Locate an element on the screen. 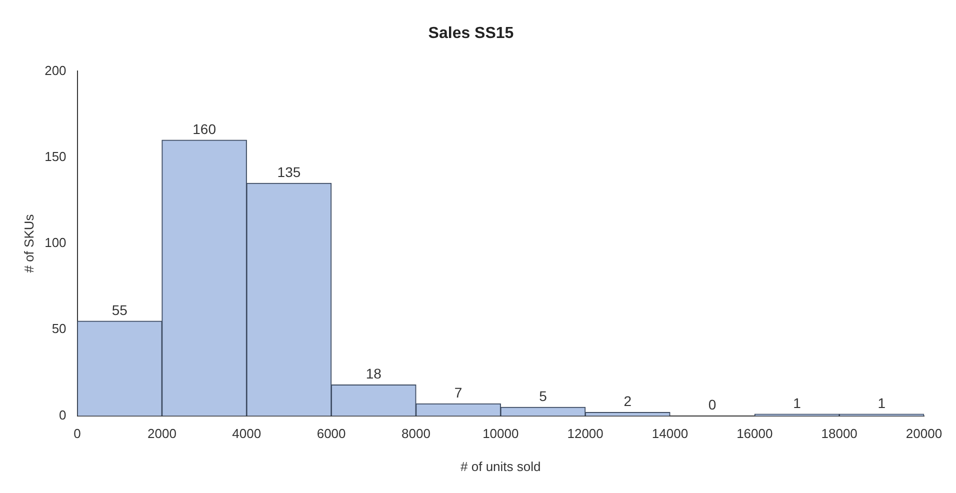  x-tick-label: 4000 is located at coordinates (247, 434).